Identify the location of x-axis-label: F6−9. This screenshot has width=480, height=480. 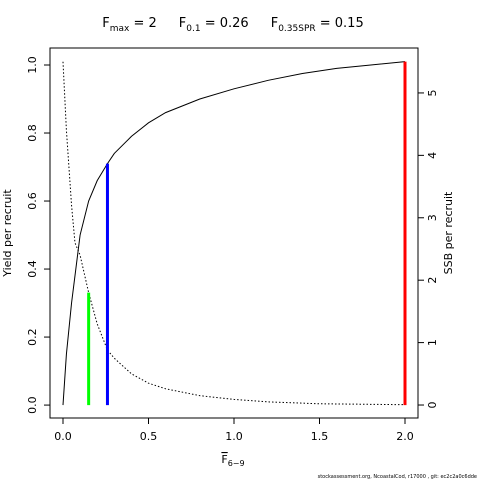
(232, 460).